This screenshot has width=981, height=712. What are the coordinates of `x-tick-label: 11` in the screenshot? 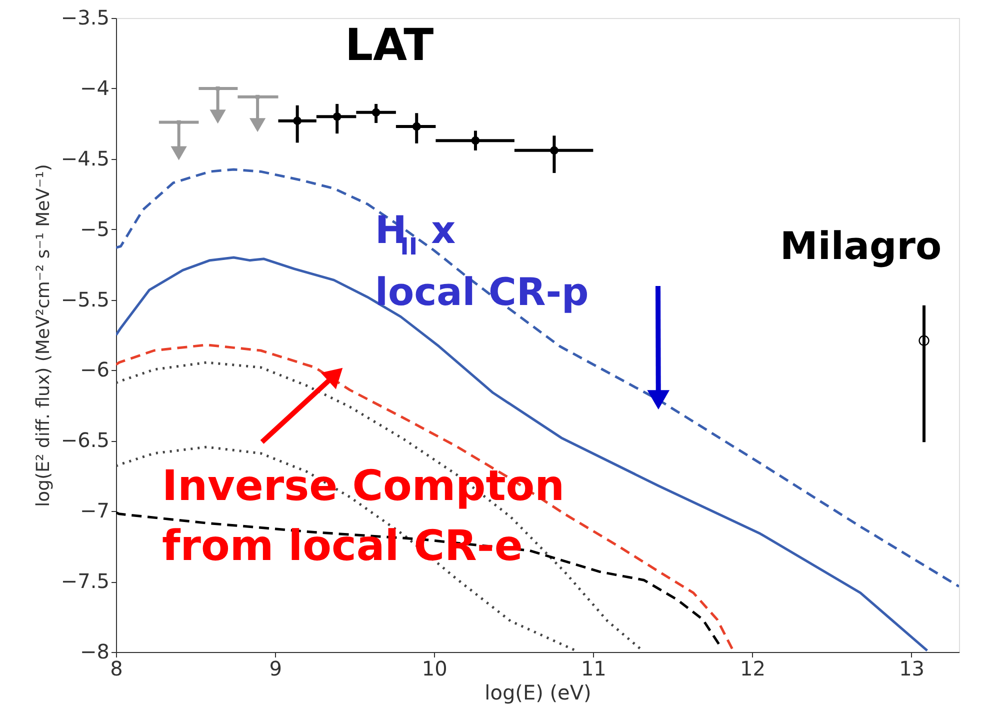 It's located at (593, 668).